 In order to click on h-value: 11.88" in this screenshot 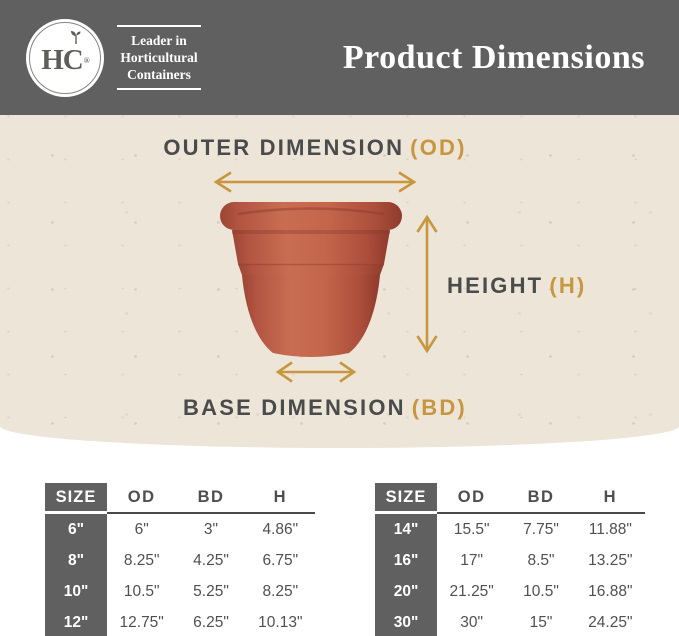, I will do `click(610, 529)`.